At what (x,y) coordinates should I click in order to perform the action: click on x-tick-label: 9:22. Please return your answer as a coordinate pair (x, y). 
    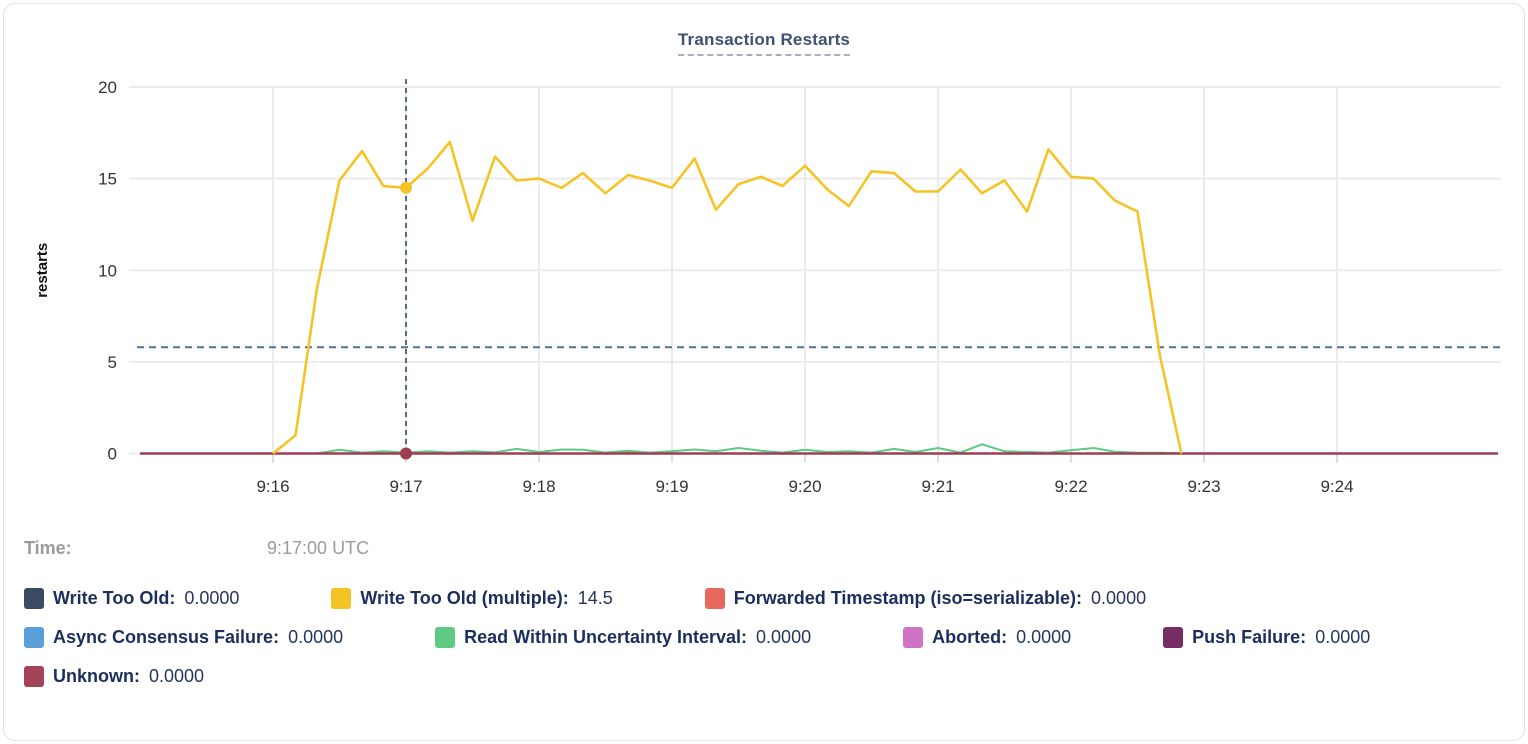
    Looking at the image, I should click on (1070, 486).